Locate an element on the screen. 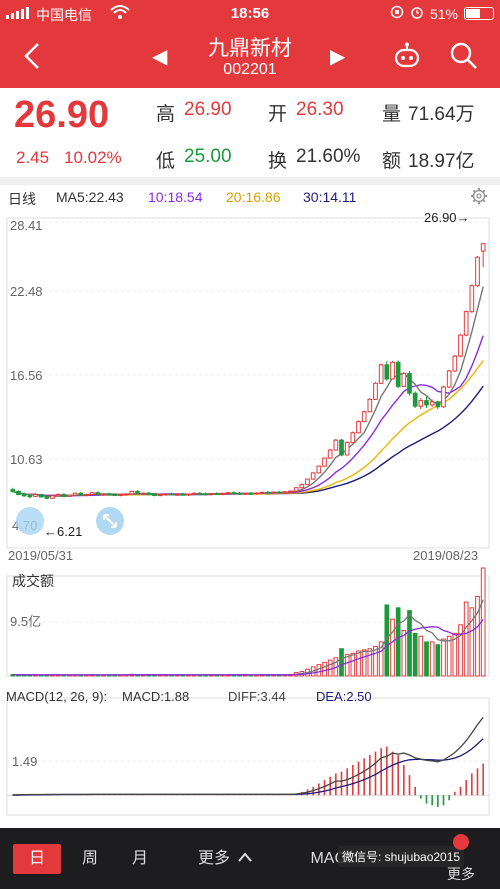 The height and width of the screenshot is (889, 500). battery-icon is located at coordinates (479, 13).